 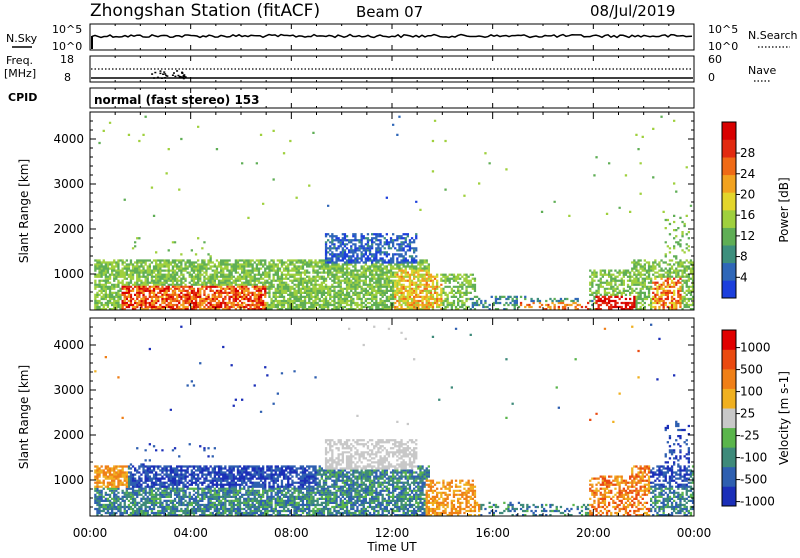 I want to click on colorbar-tick-label: 28, so click(x=747, y=153).